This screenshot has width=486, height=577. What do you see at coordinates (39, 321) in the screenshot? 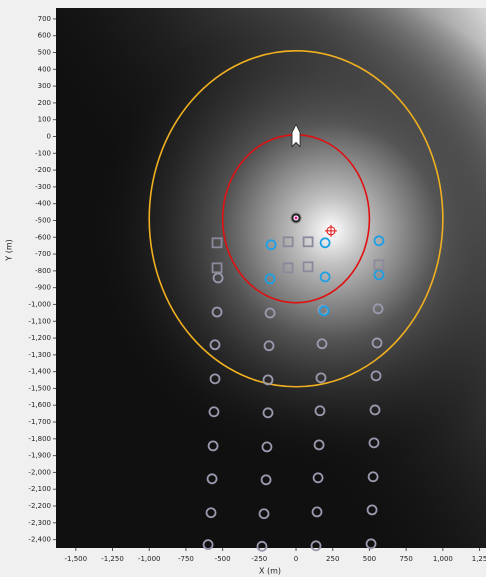
I see `y-tick-label: -1,100` at bounding box center [39, 321].